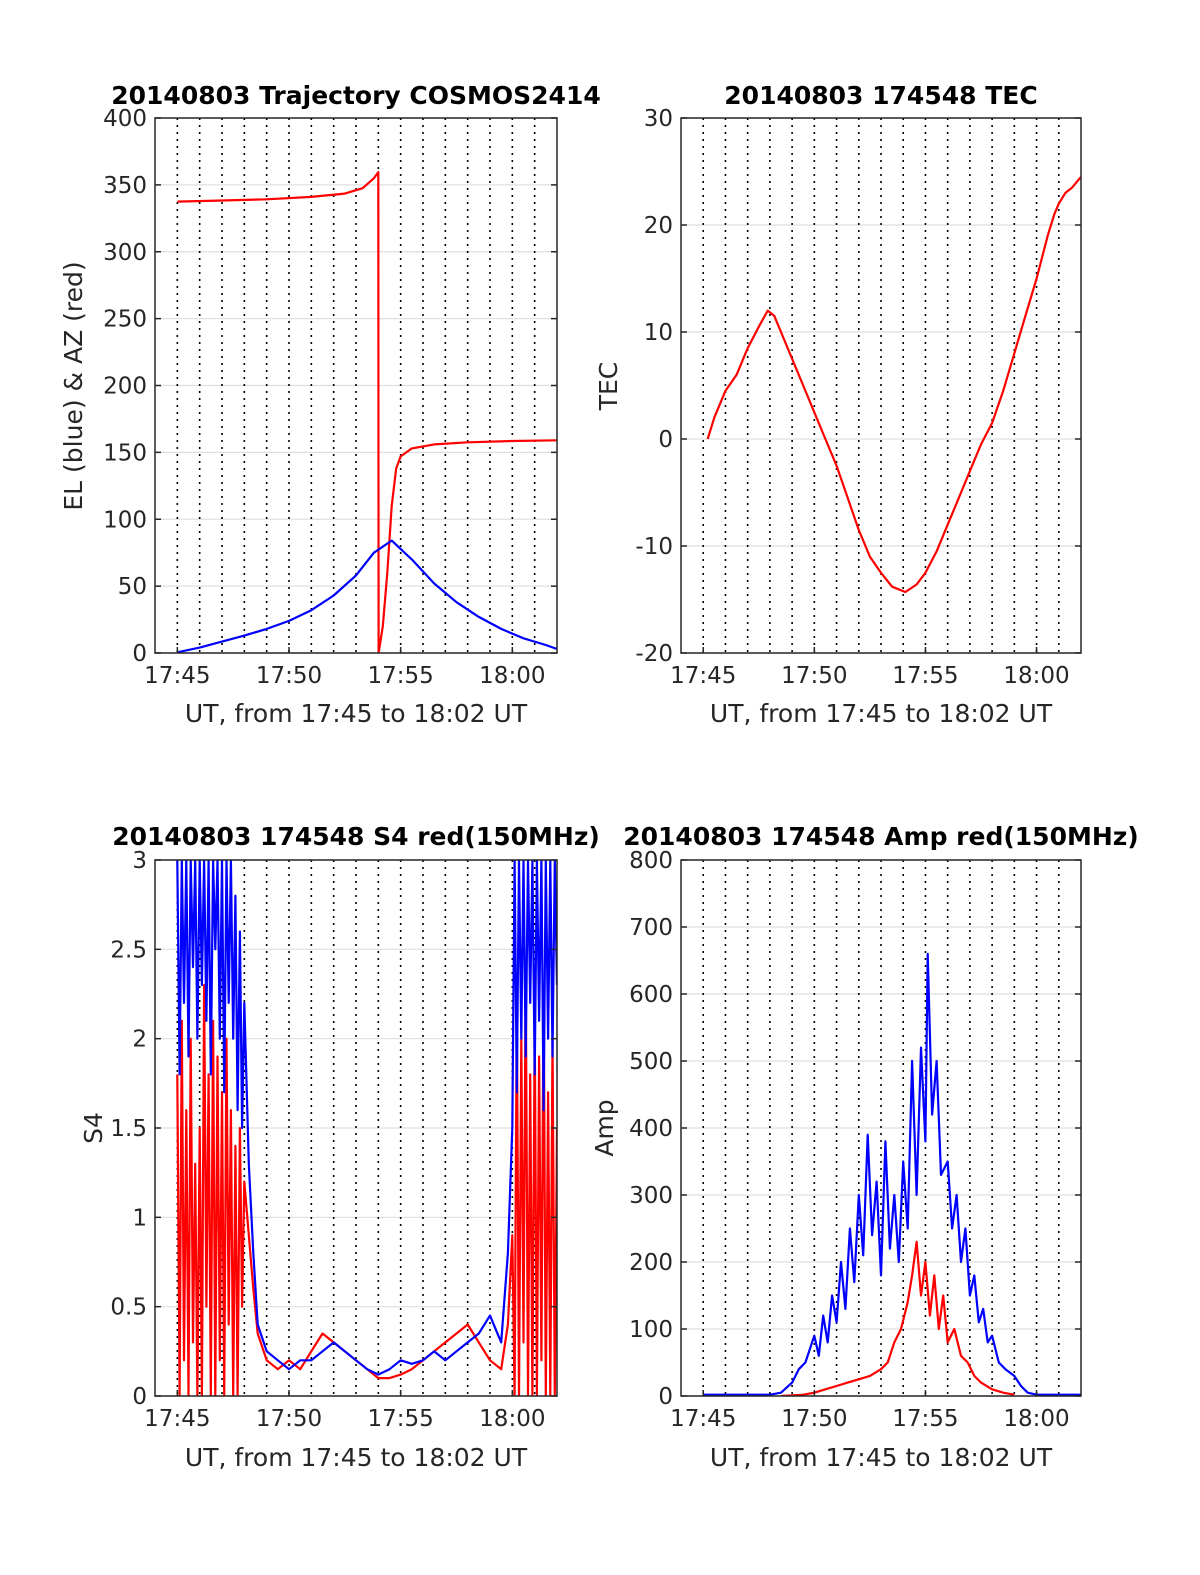 The width and height of the screenshot is (1200, 1575). I want to click on y-tick-label: 250, so click(125, 320).